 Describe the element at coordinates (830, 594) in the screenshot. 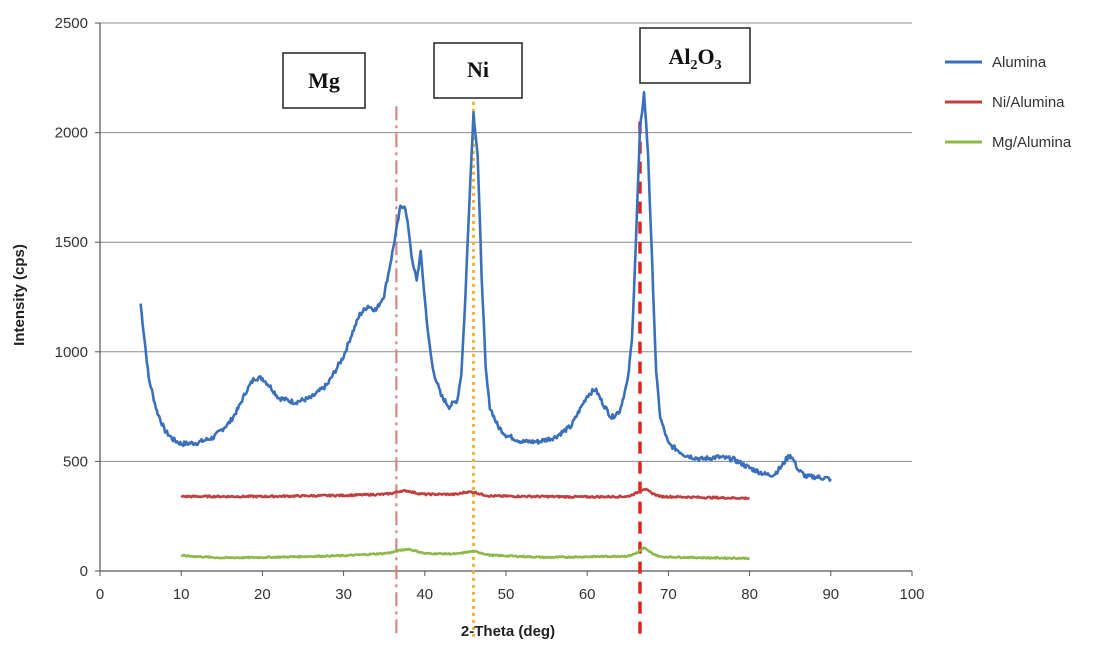

I see `x-tick-label: 90` at that location.